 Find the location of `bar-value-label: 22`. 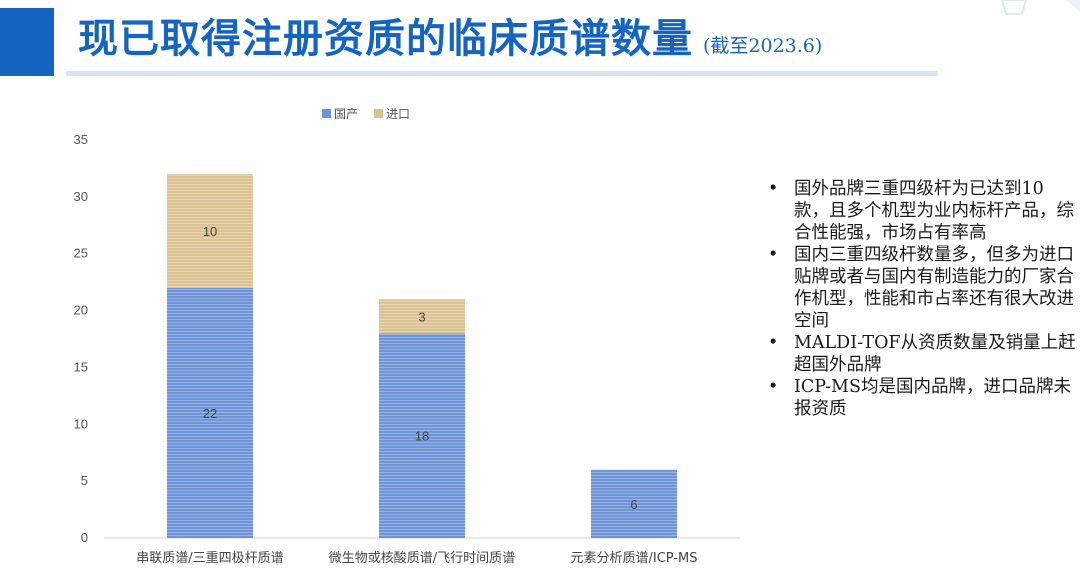

bar-value-label: 22 is located at coordinates (210, 413).